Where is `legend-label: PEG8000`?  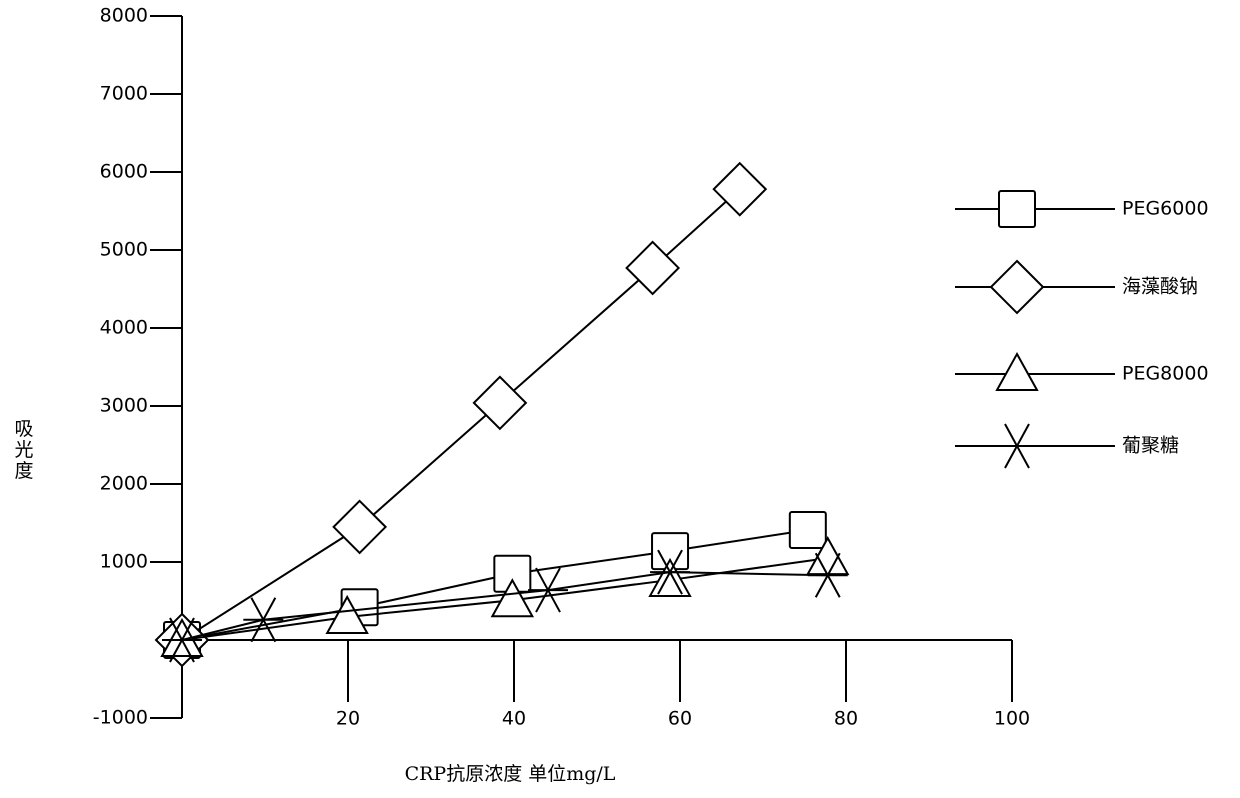 legend-label: PEG8000 is located at coordinates (1165, 374).